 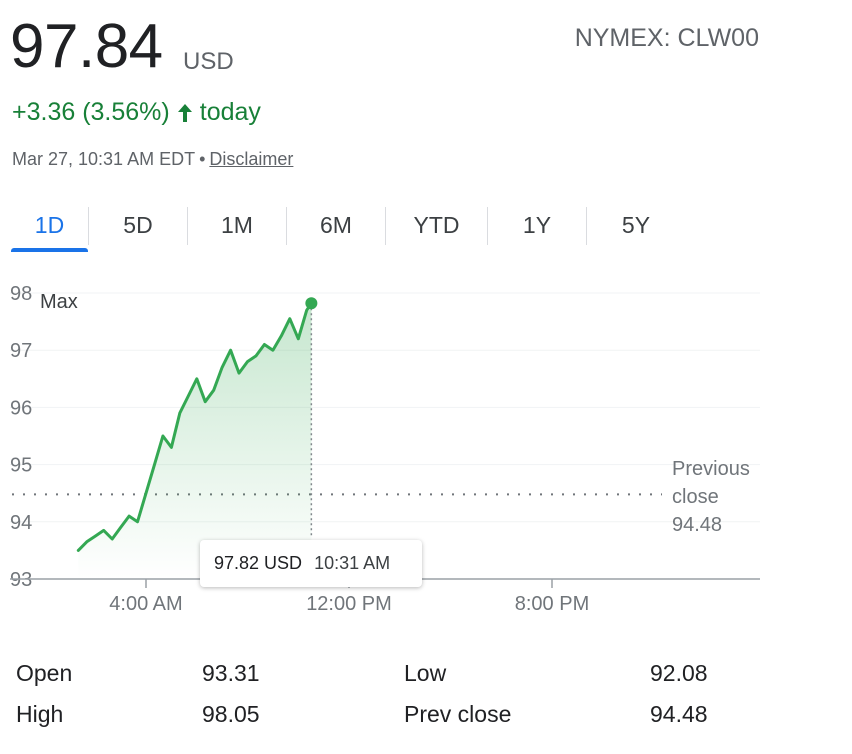 What do you see at coordinates (258, 563) in the screenshot?
I see `tooltip-price: 97.82 USD` at bounding box center [258, 563].